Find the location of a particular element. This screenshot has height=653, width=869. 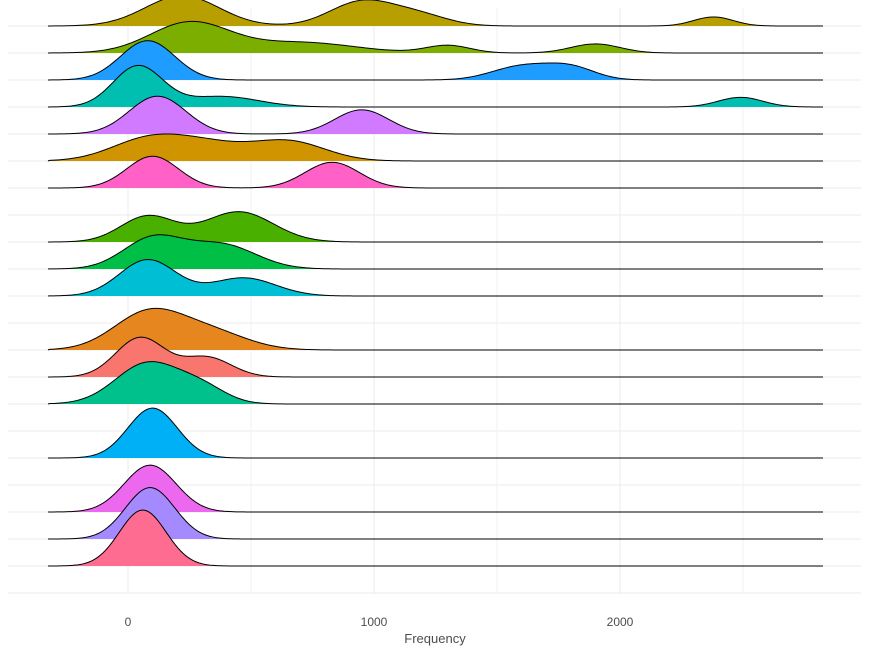

x-axis-title: Frequency is located at coordinates (435, 638).